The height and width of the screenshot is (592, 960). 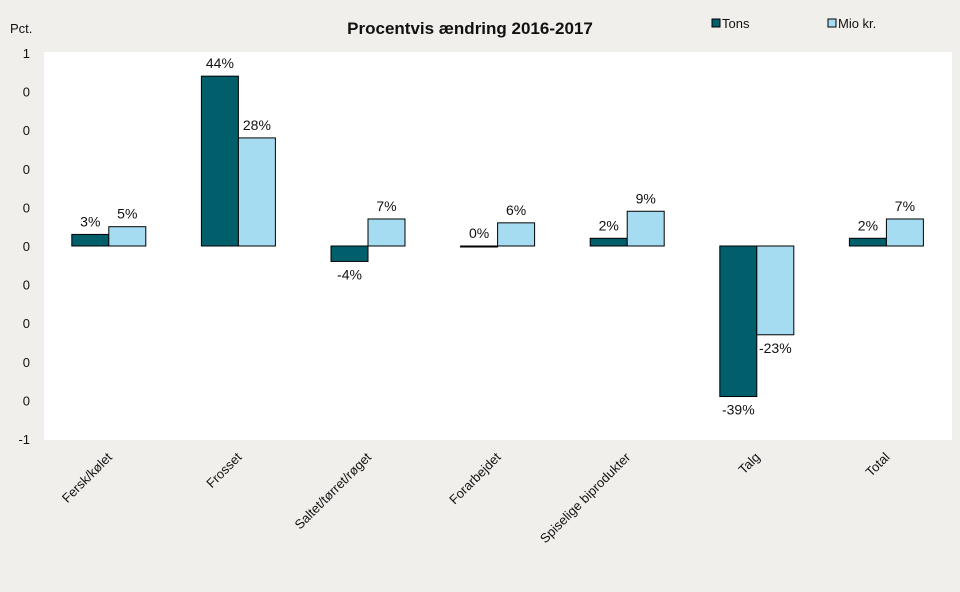 What do you see at coordinates (832, 23) in the screenshot?
I see `legend-swatch-mio-kr` at bounding box center [832, 23].